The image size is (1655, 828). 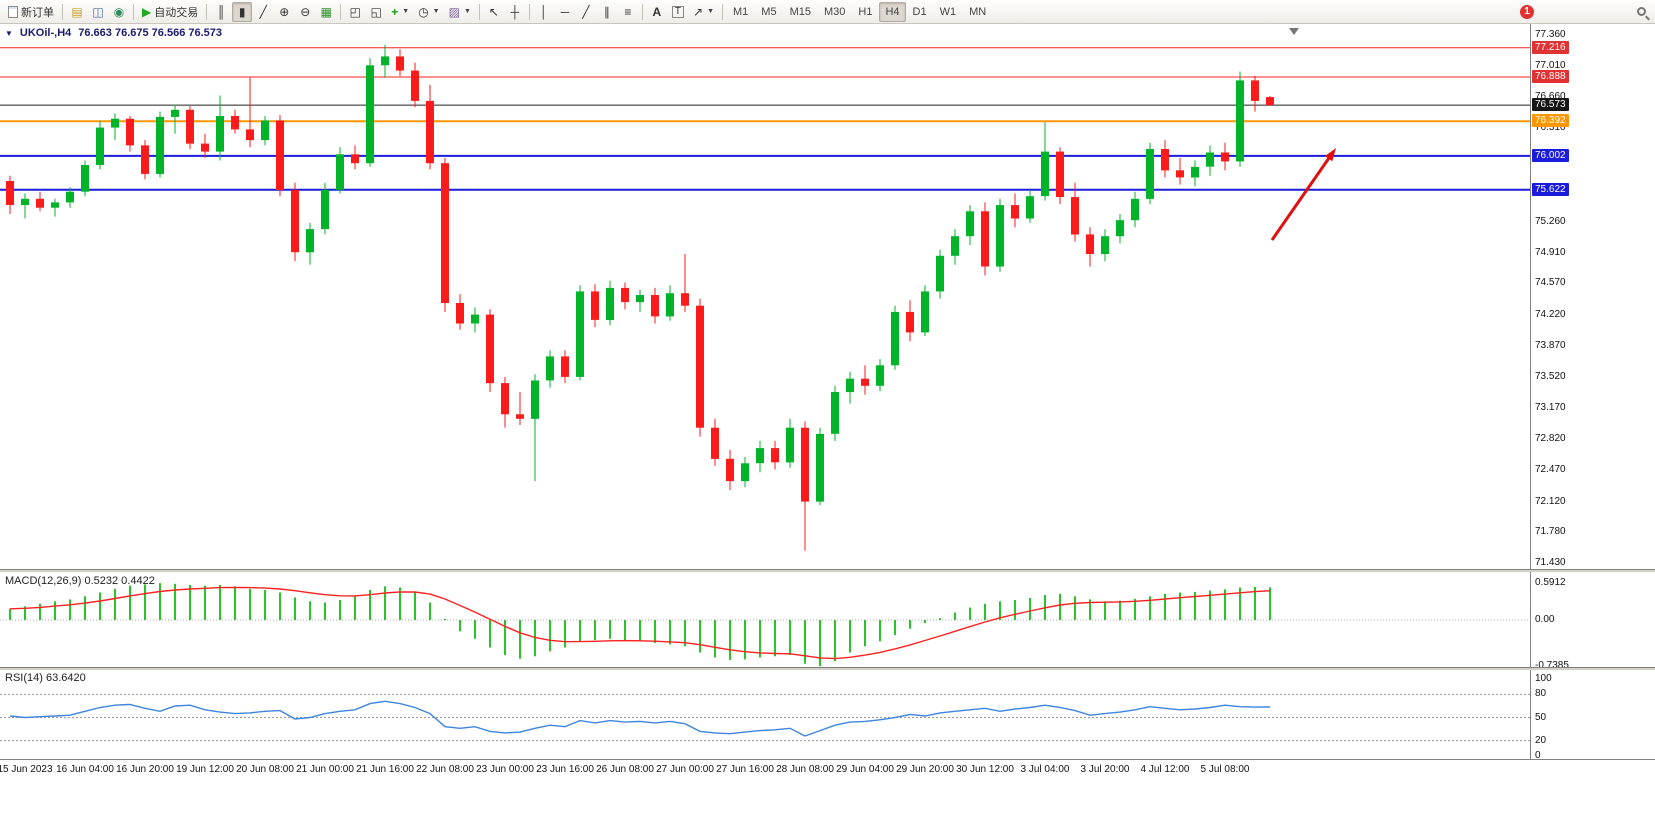 What do you see at coordinates (9, 33) in the screenshot?
I see `chart-expand-icon: ▼` at bounding box center [9, 33].